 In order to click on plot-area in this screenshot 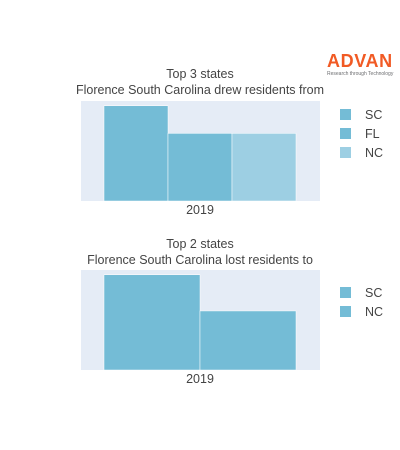, I will do `click(200, 151)`.